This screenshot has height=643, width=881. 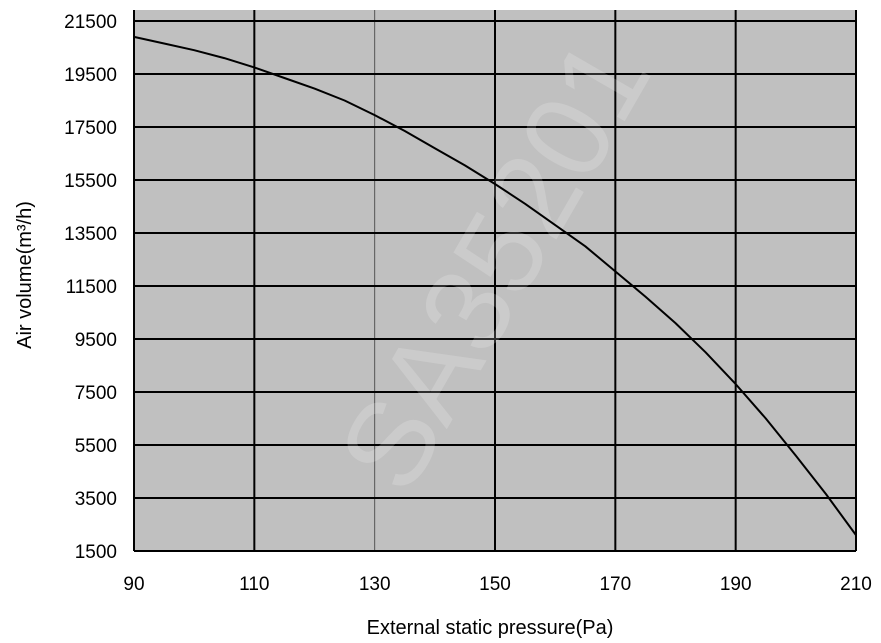 I want to click on y-tick-label: 21500, so click(x=90, y=22).